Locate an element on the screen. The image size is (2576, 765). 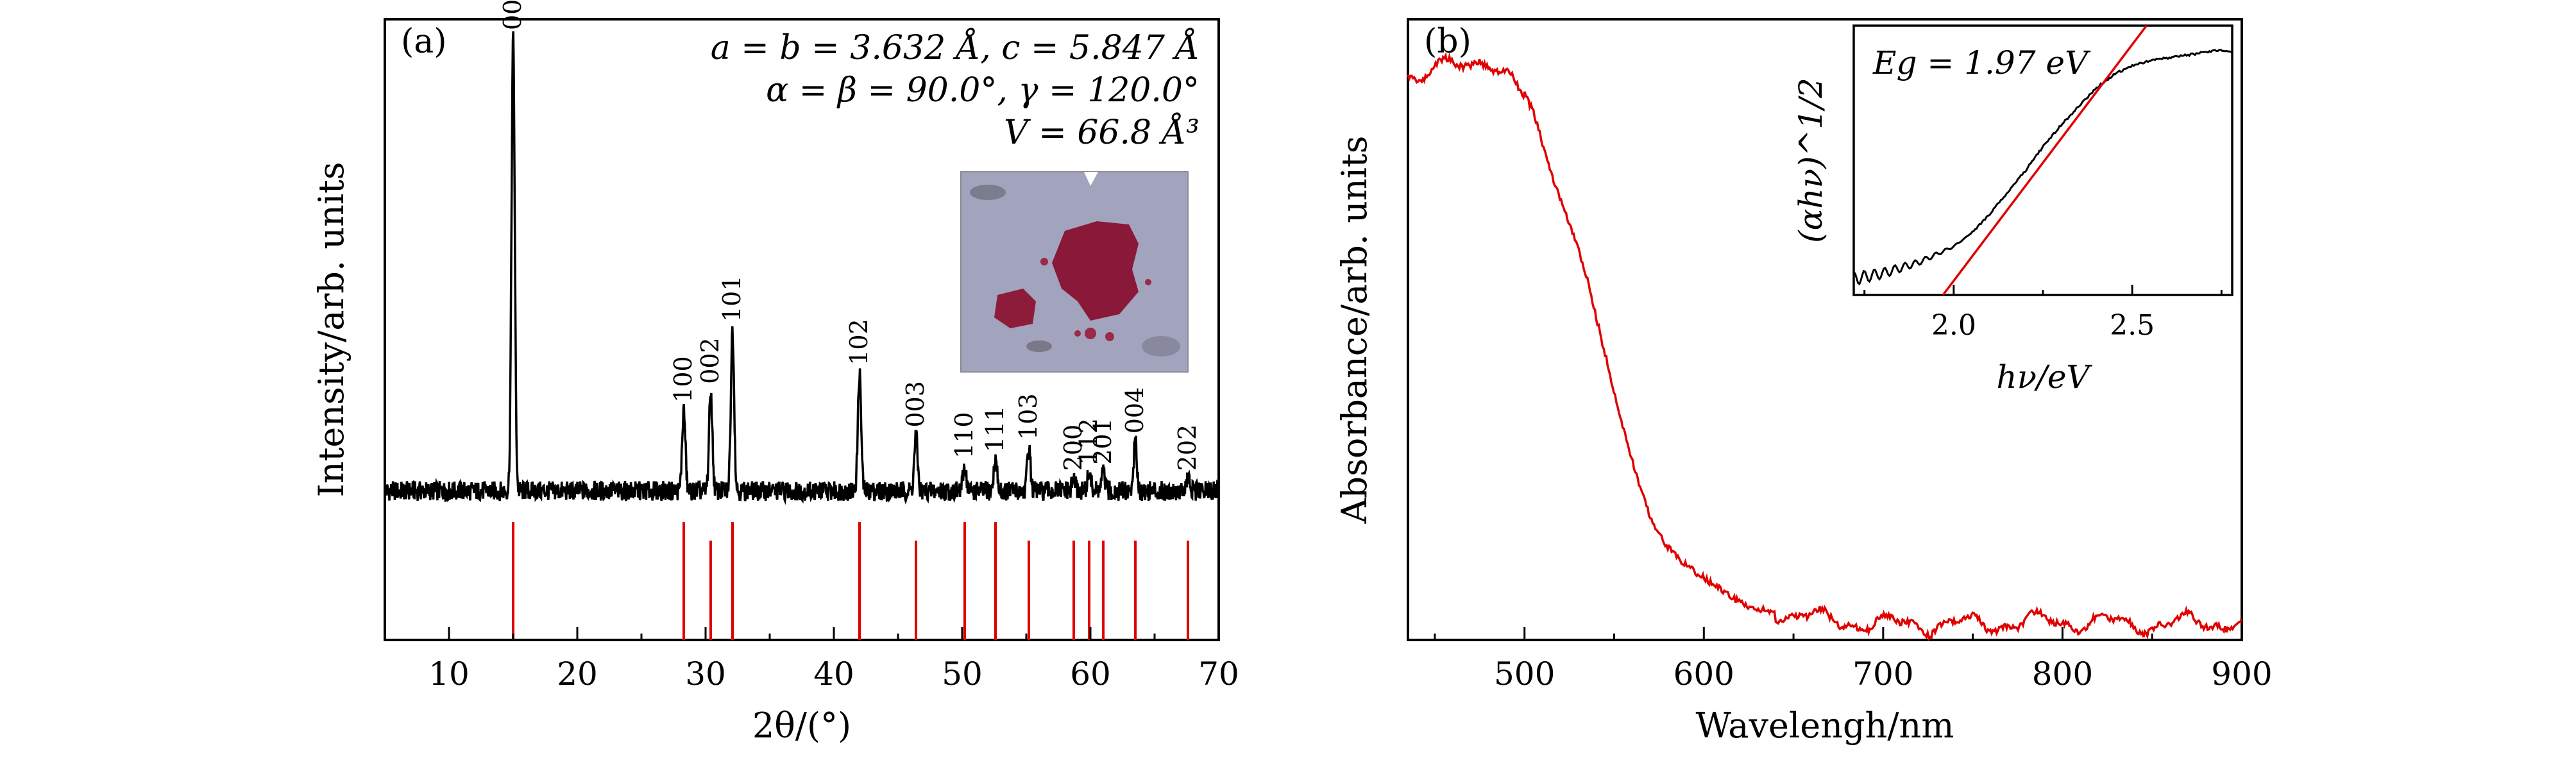
x-tick-label: 600 is located at coordinates (1704, 674).